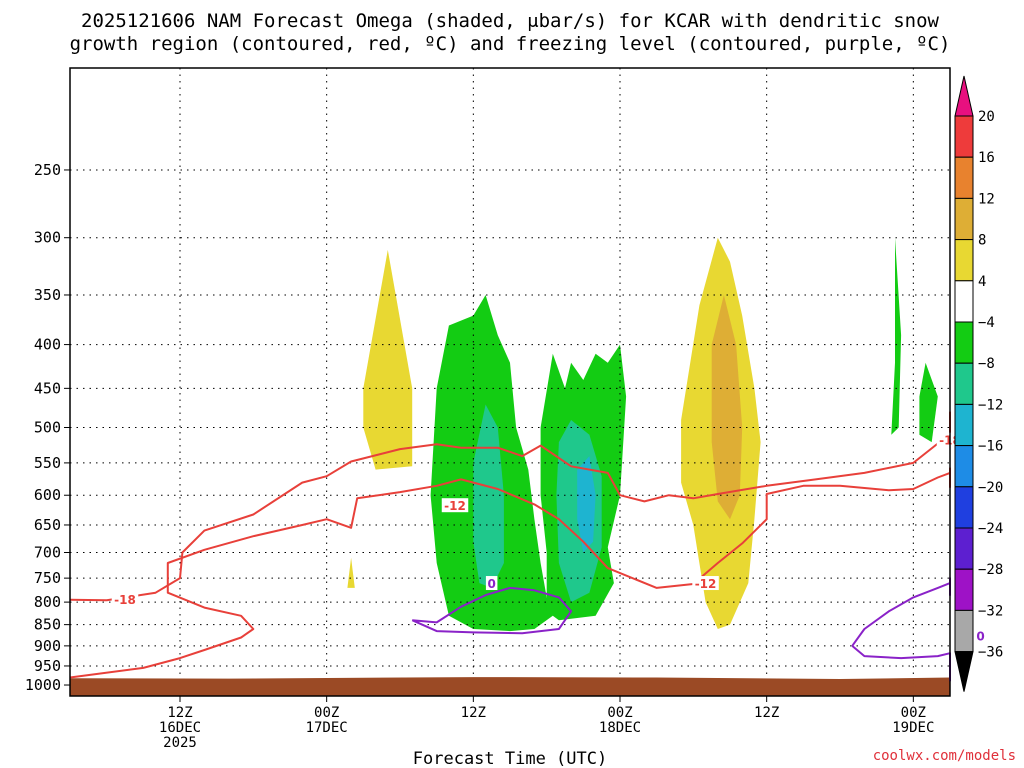 This screenshot has height=768, width=1024. What do you see at coordinates (327, 728) in the screenshot?
I see `x-tick-label-1-2: 17DEC` at bounding box center [327, 728].